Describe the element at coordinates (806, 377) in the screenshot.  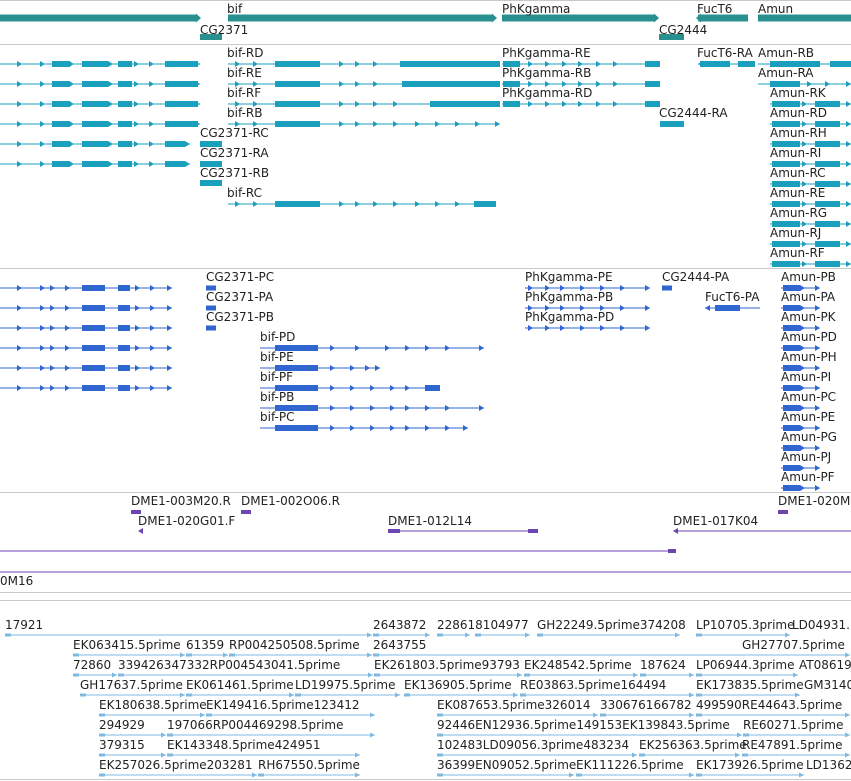
I see `protein-label: Amun-PI` at that location.